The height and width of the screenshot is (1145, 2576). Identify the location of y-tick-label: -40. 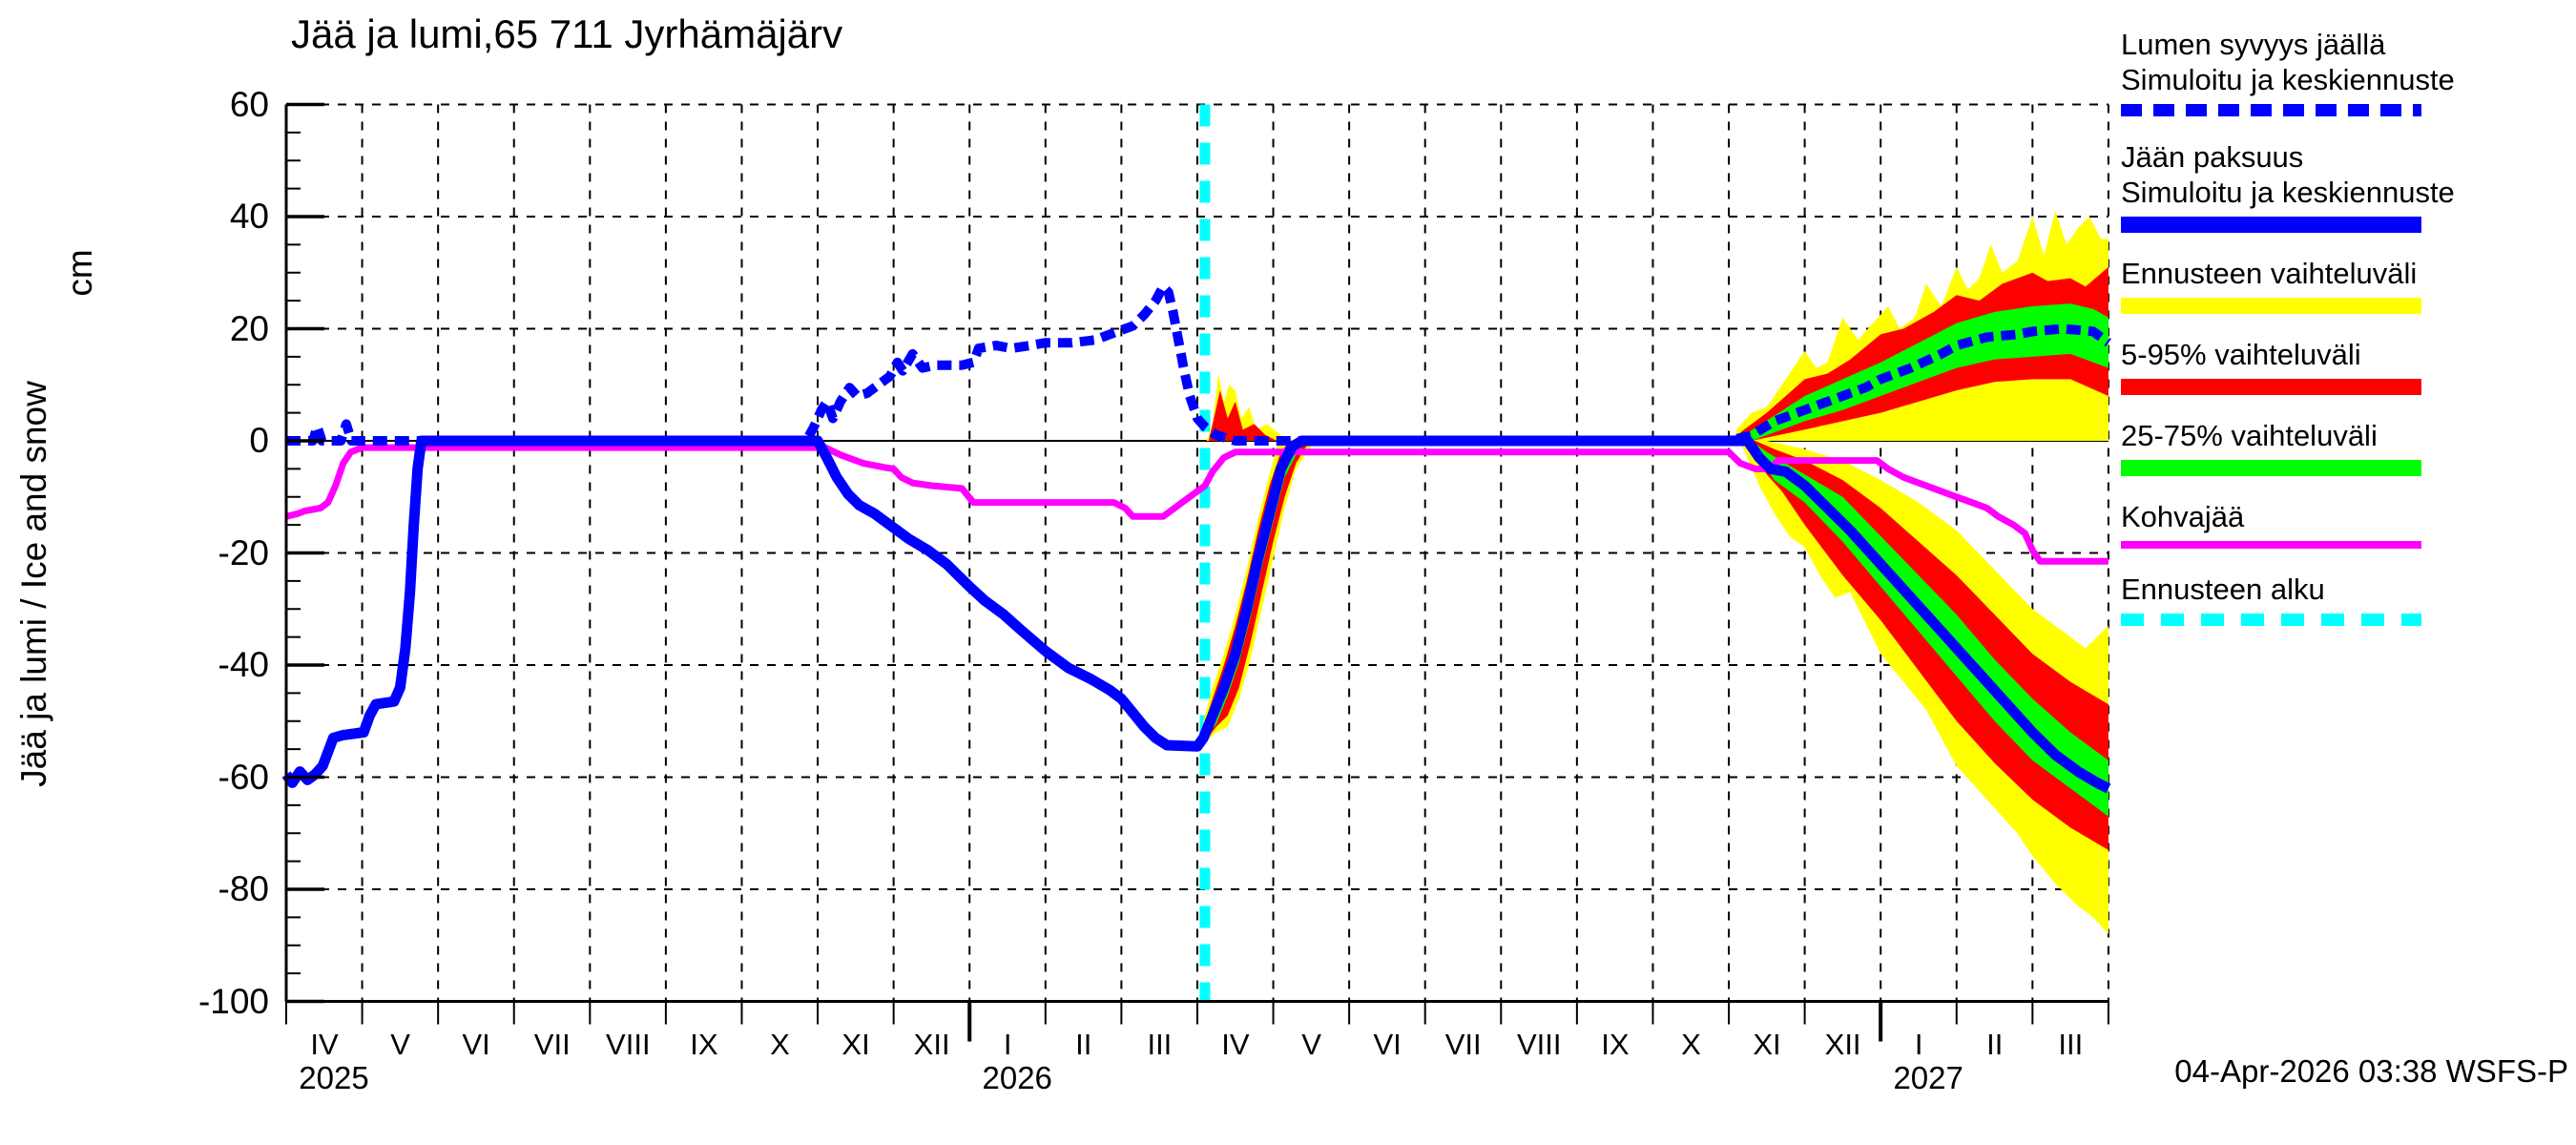
(243, 665).